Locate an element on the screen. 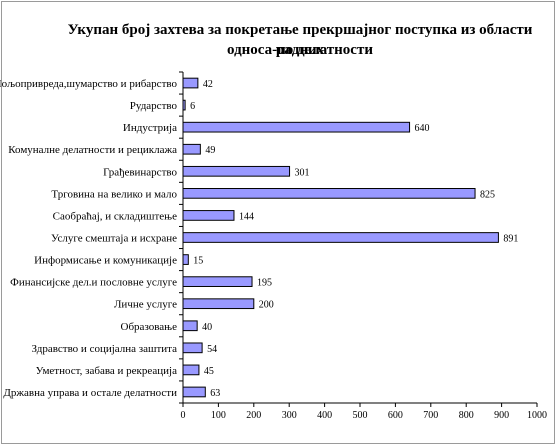  category-label: Личне услуге is located at coordinates (145, 305).